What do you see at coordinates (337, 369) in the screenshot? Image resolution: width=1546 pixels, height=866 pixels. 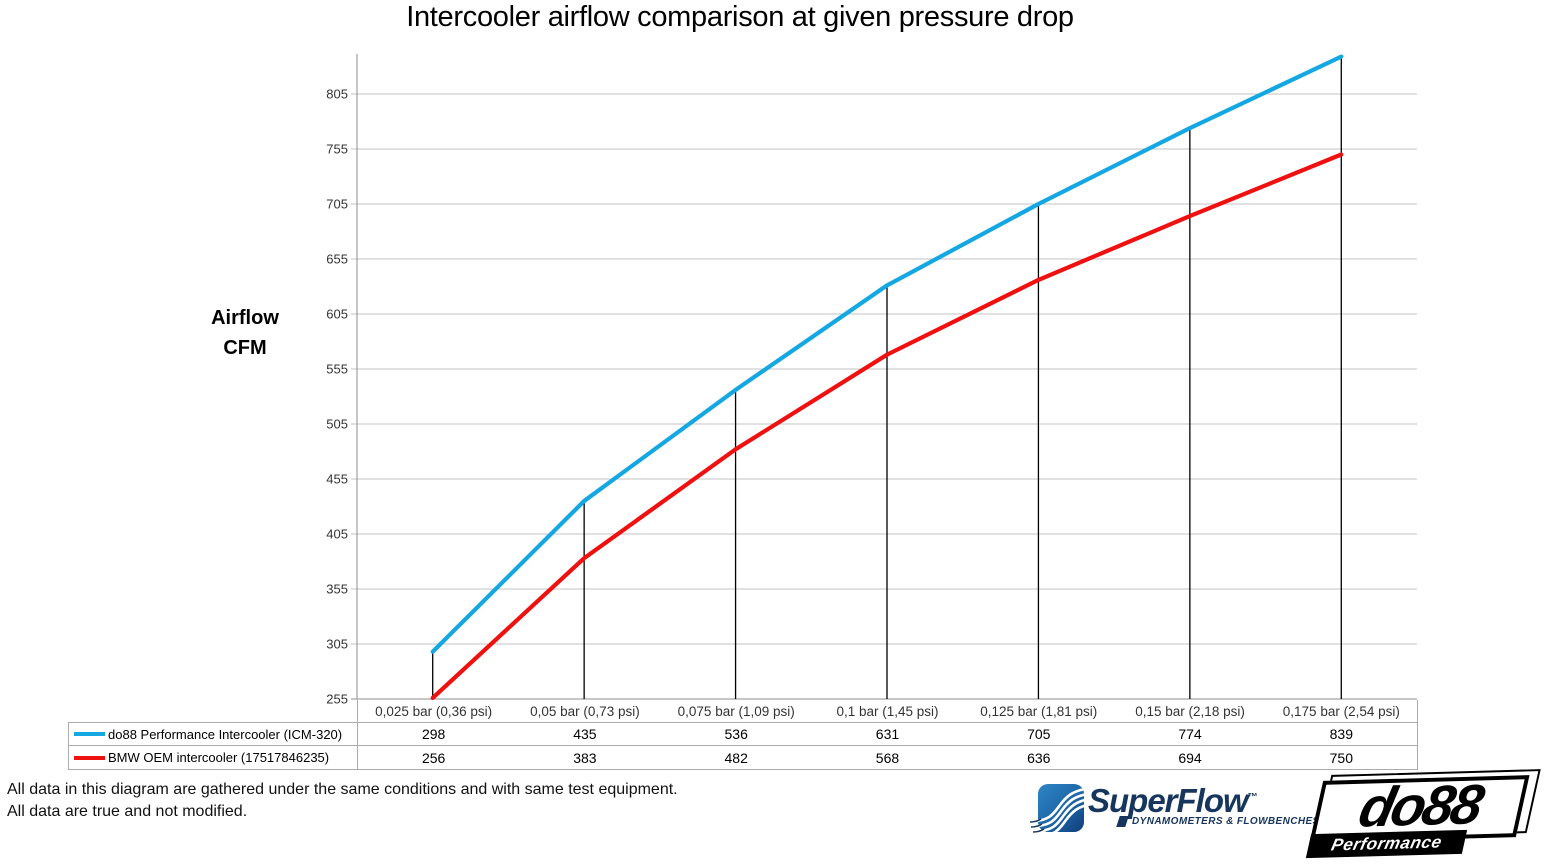 I see `y-tick-label: 555` at bounding box center [337, 369].